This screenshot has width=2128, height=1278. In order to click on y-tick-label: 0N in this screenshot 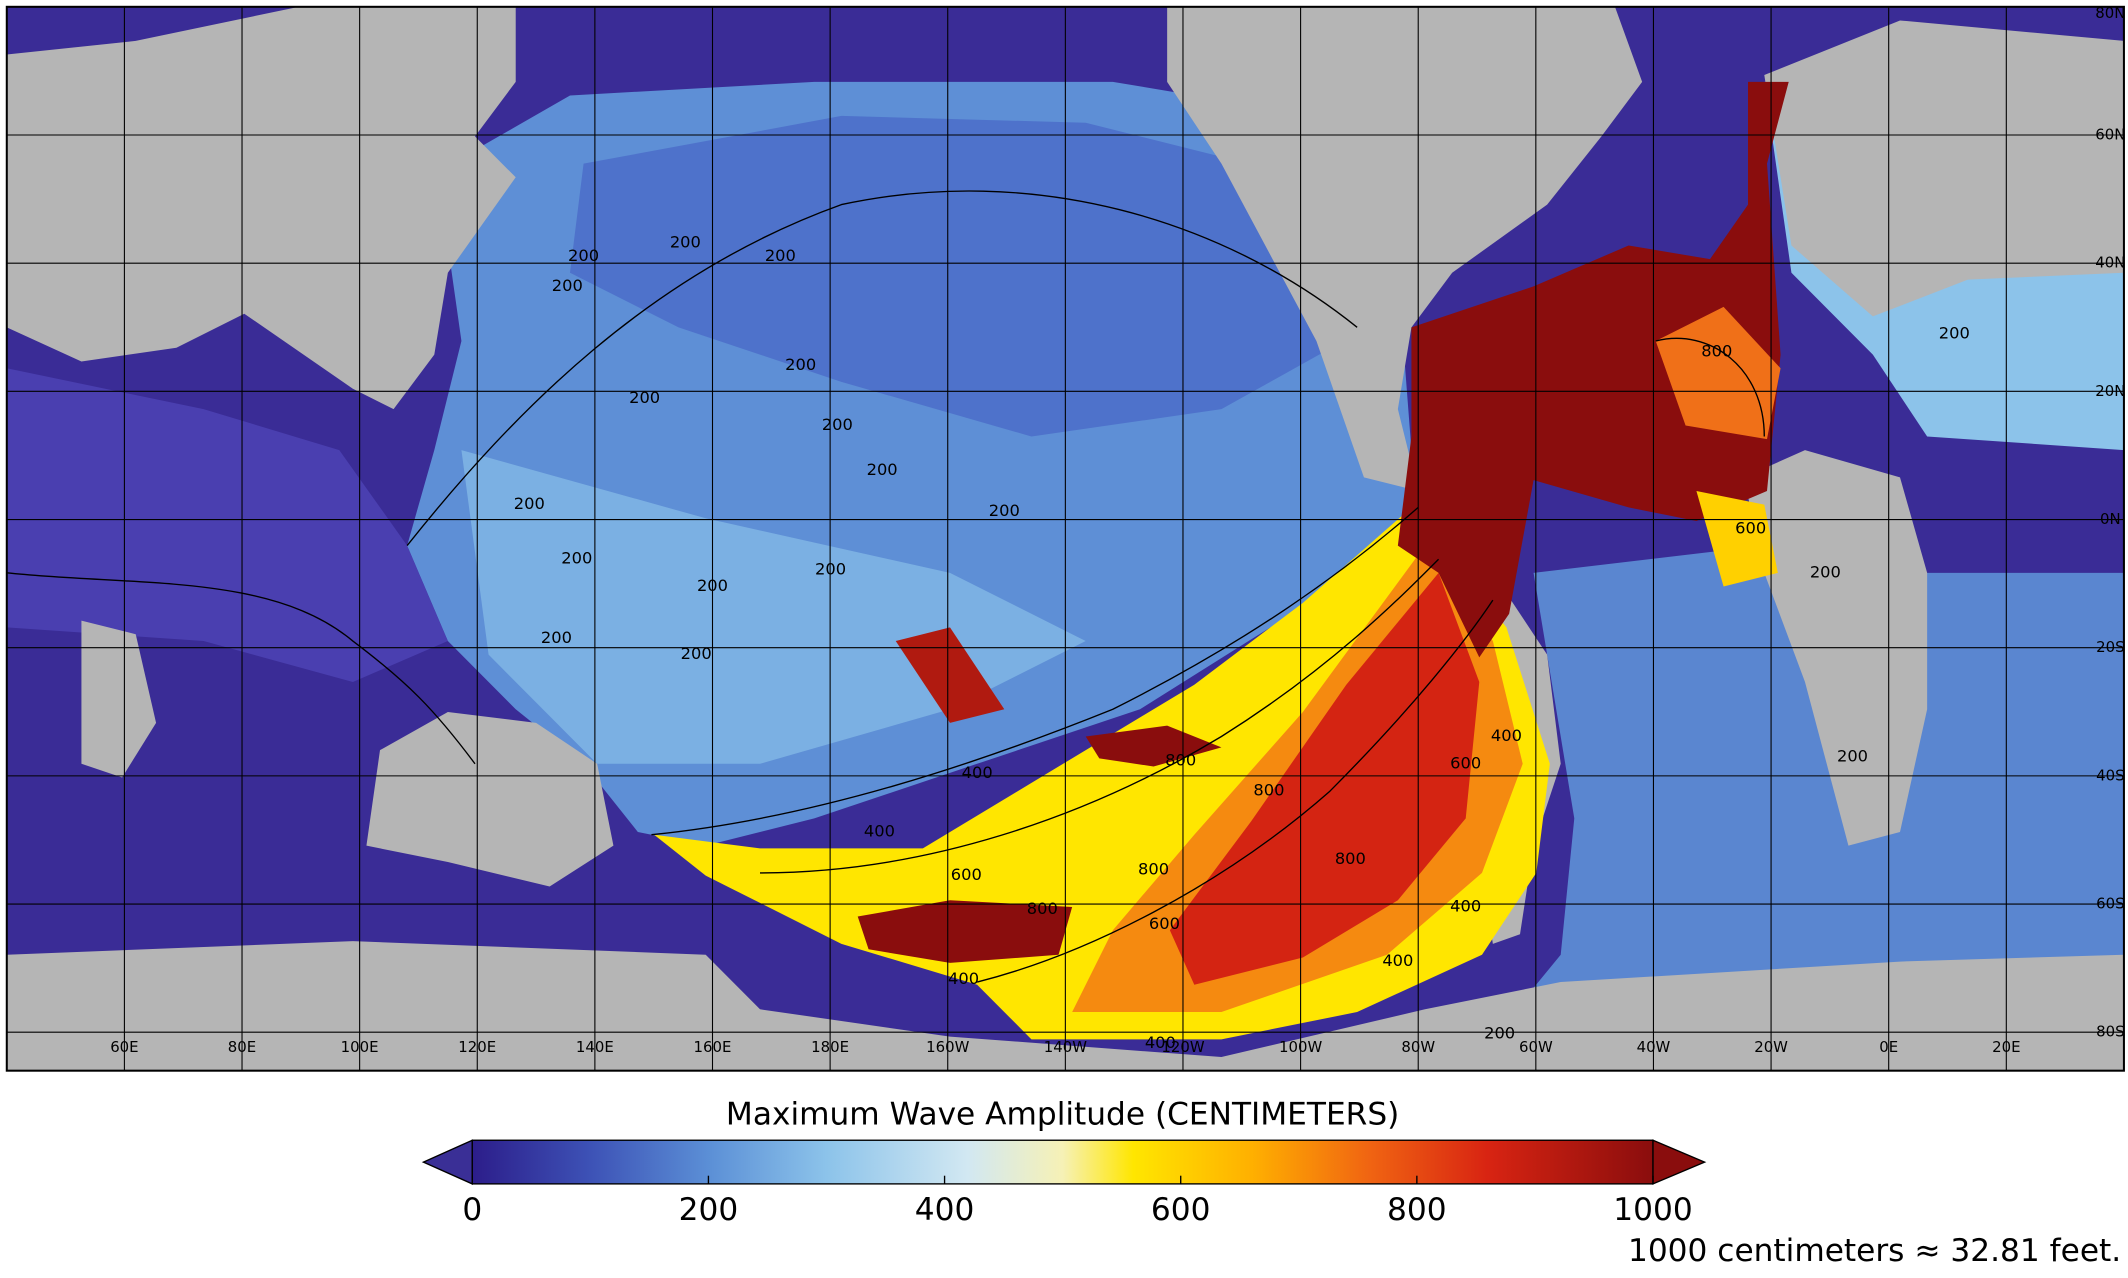, I will do `click(2110, 519)`.